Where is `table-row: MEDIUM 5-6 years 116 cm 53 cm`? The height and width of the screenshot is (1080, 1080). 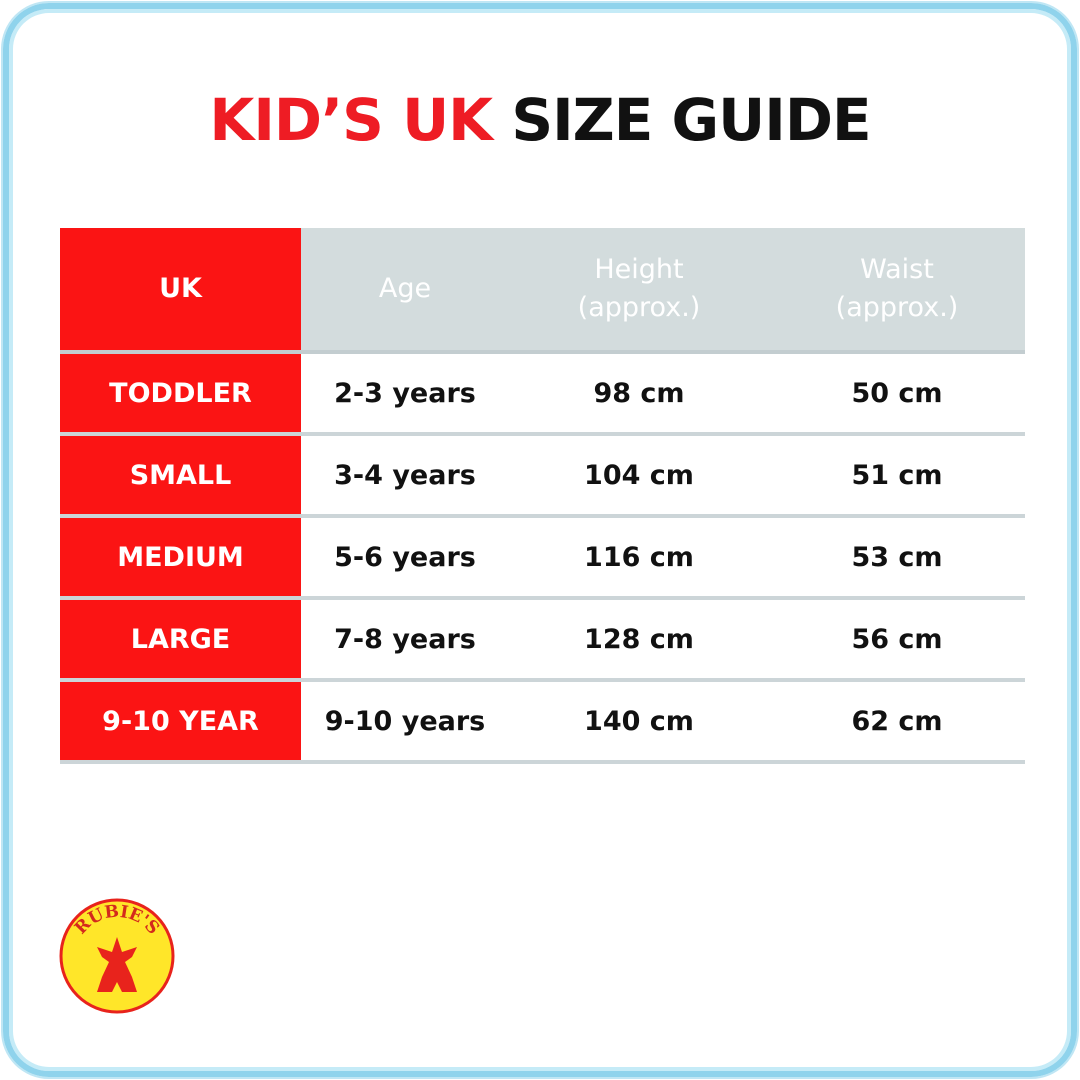
table-row: MEDIUM 5-6 years 116 cm 53 cm is located at coordinates (542, 559).